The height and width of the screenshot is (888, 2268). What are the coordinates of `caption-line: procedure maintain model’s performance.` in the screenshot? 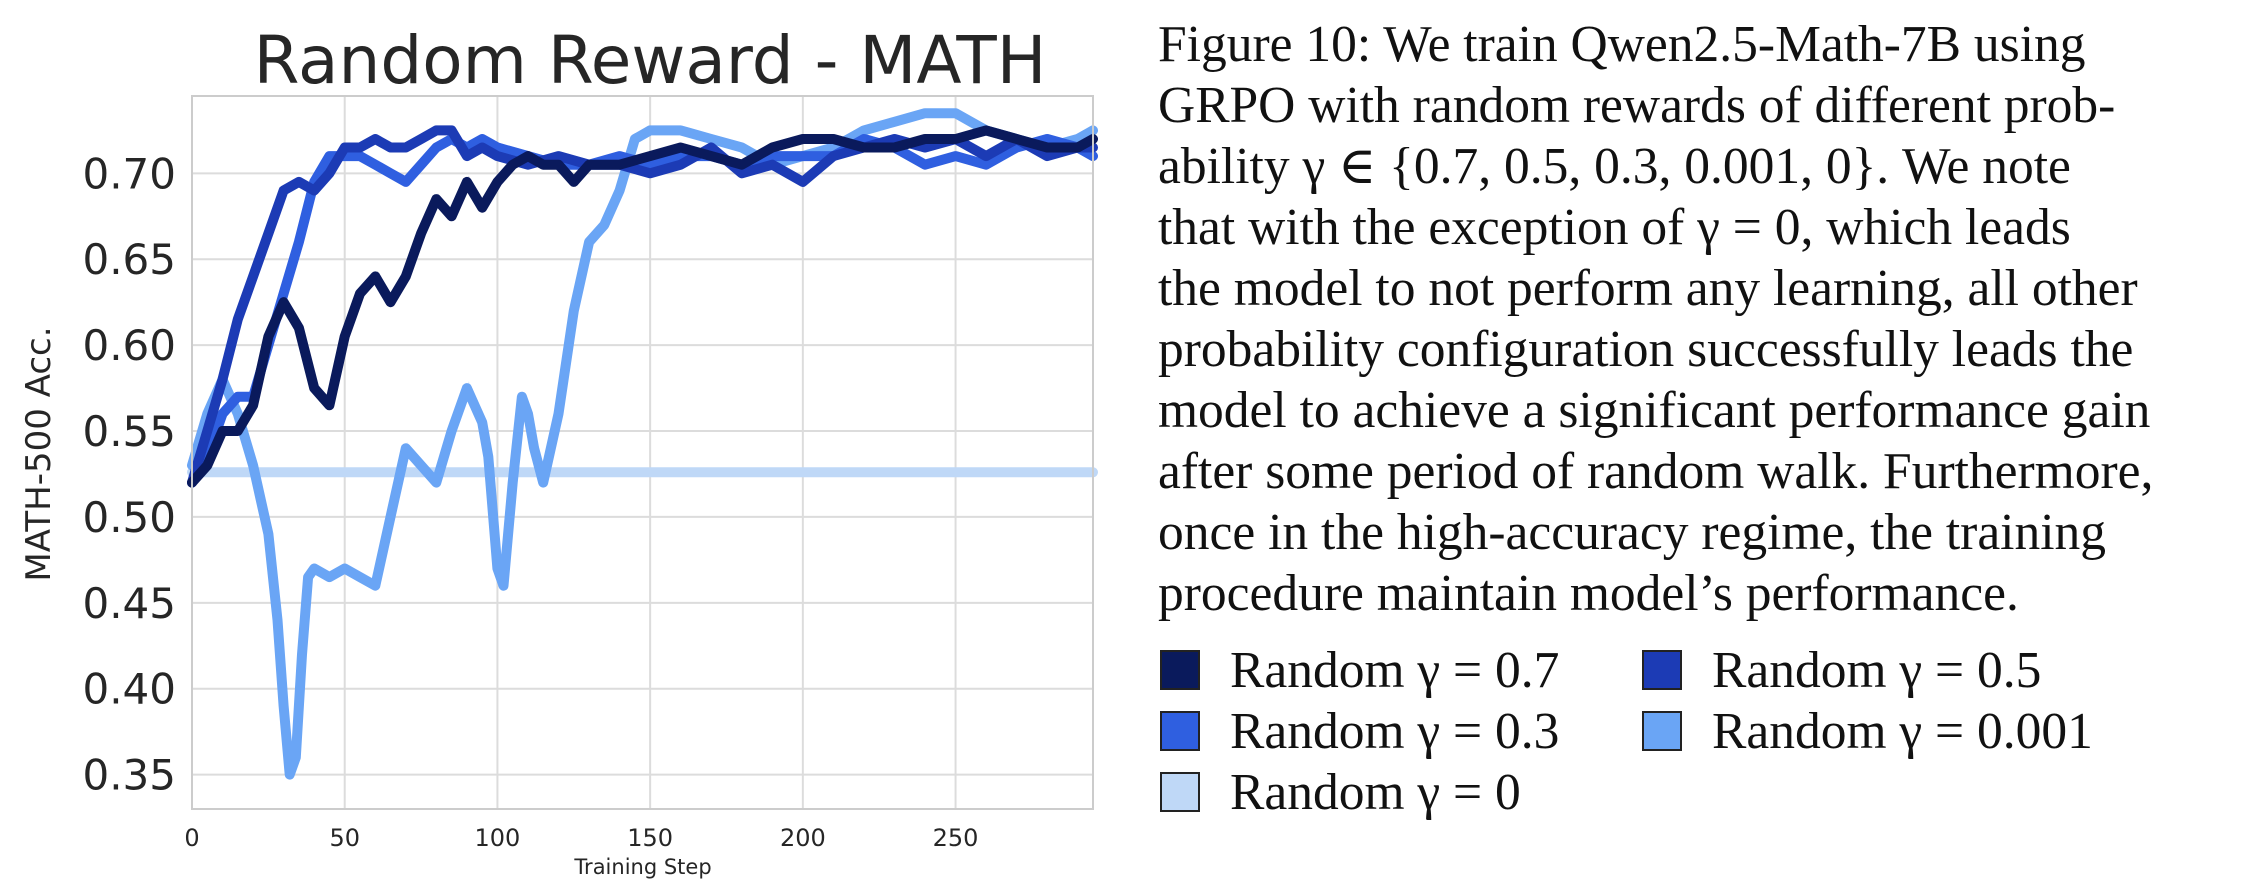 It's located at (1588, 593).